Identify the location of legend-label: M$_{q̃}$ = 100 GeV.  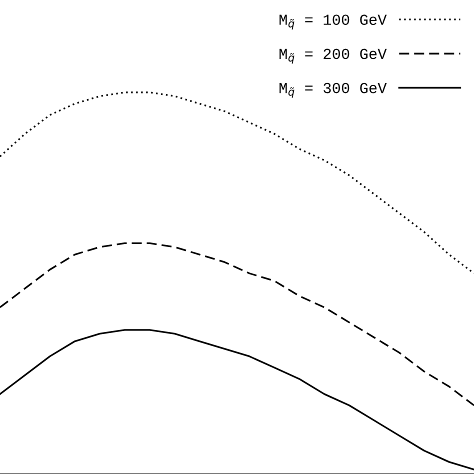
(333, 22).